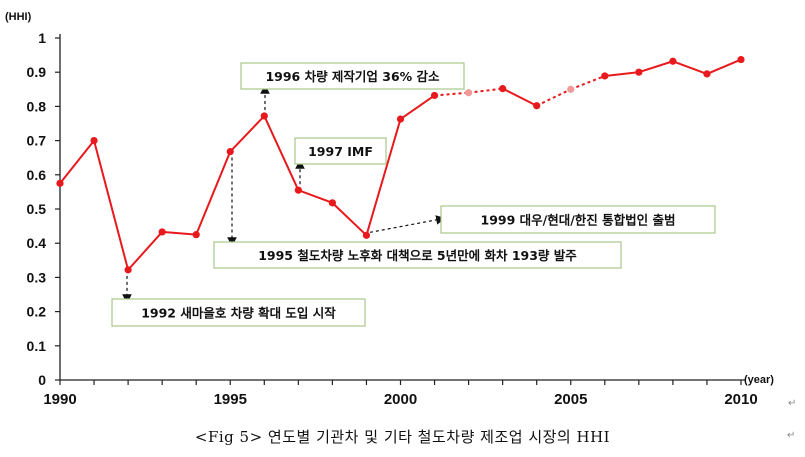 The image size is (805, 457). I want to click on y-tick-label: 0.9, so click(37, 72).